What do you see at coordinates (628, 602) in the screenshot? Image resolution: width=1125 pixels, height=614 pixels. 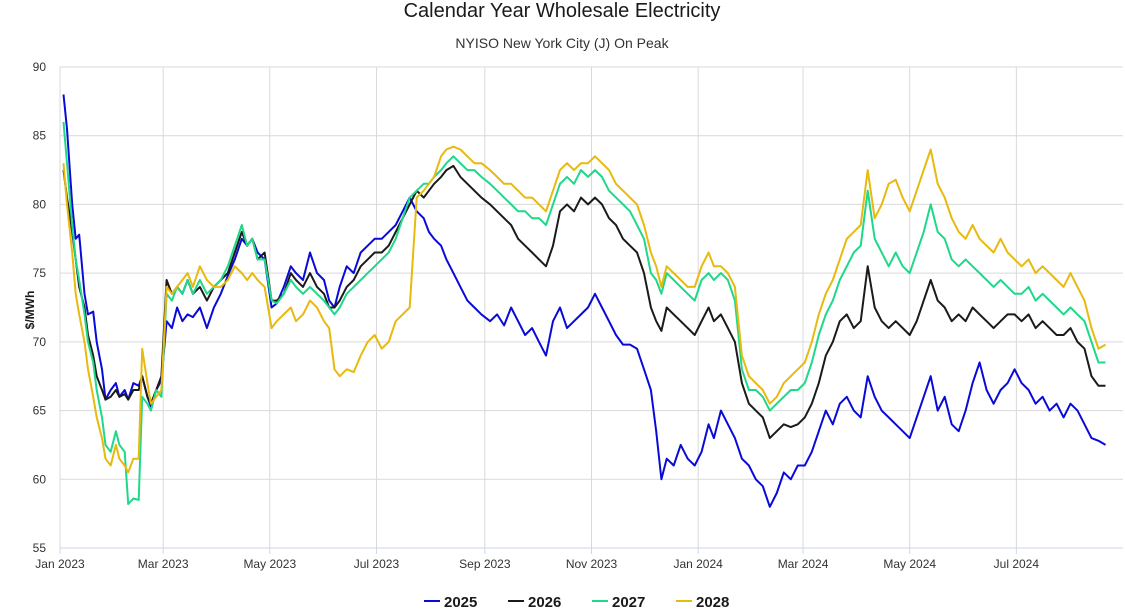 I see `legend-label-2027: 2027` at bounding box center [628, 602].